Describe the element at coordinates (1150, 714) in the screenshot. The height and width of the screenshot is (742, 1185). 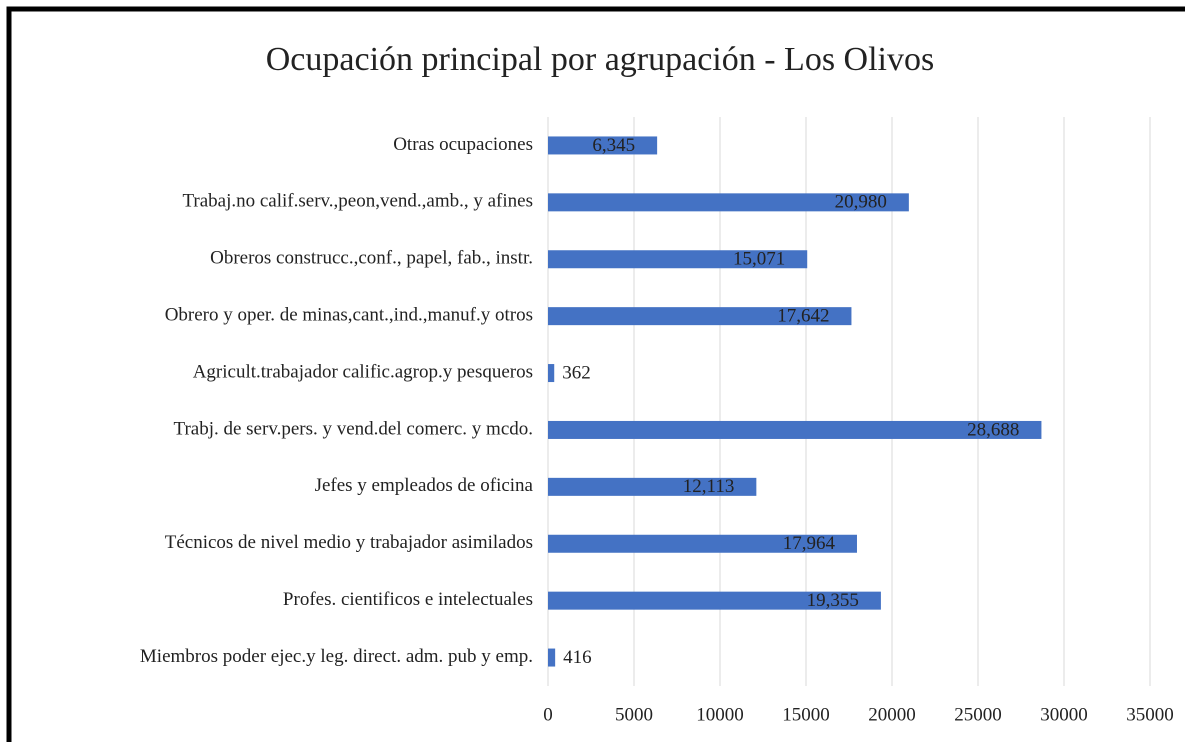
I see `x-tick-label: 35000` at that location.